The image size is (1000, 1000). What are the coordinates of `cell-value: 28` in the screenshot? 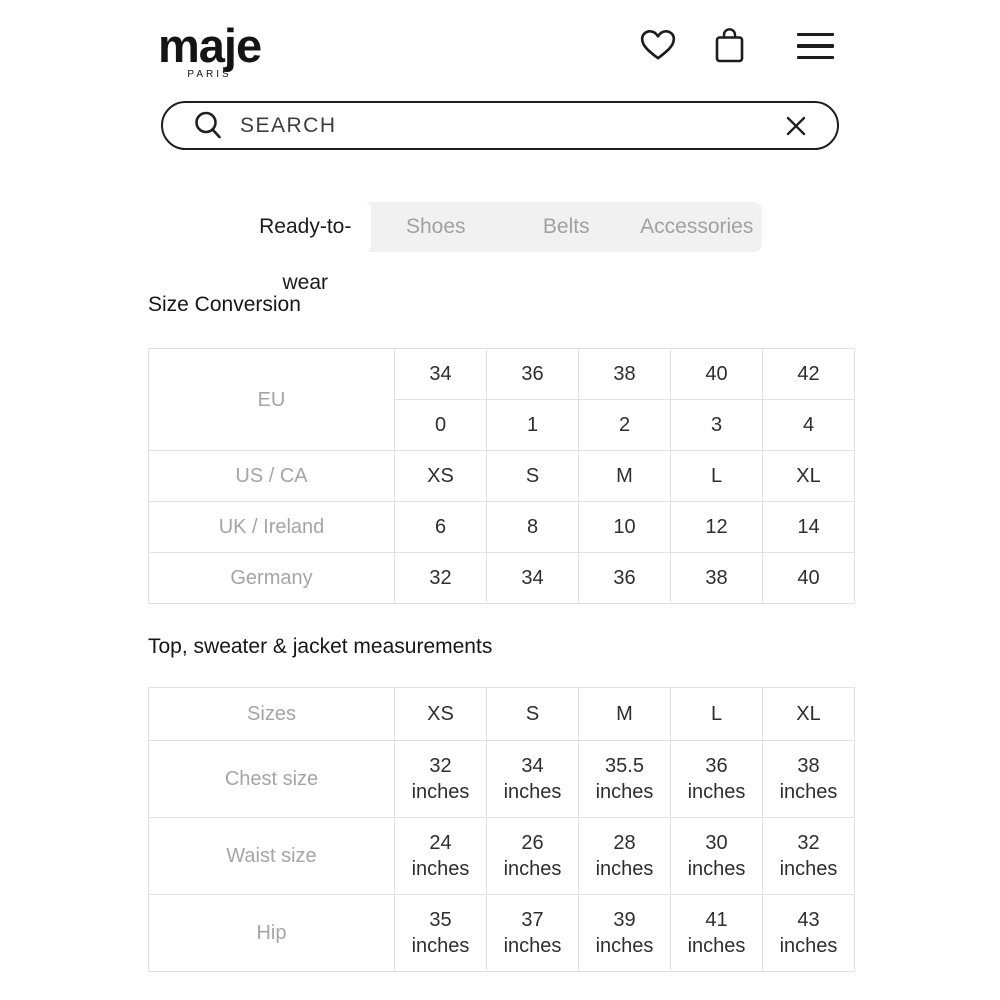 It's located at (624, 843).